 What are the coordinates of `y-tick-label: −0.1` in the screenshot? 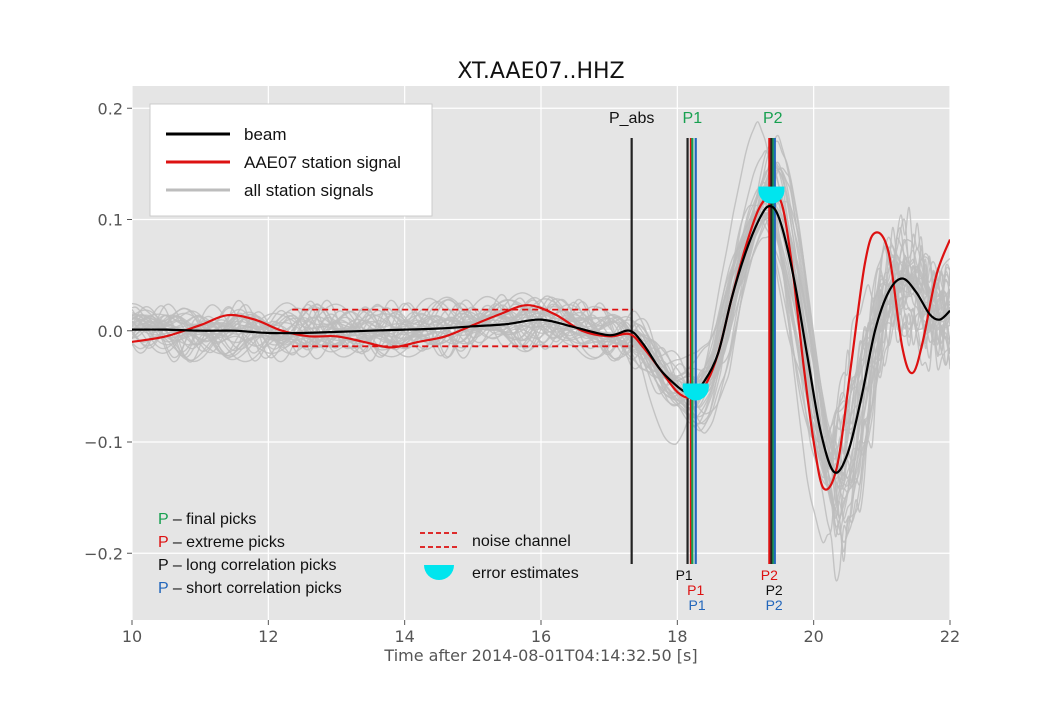 It's located at (103, 442).